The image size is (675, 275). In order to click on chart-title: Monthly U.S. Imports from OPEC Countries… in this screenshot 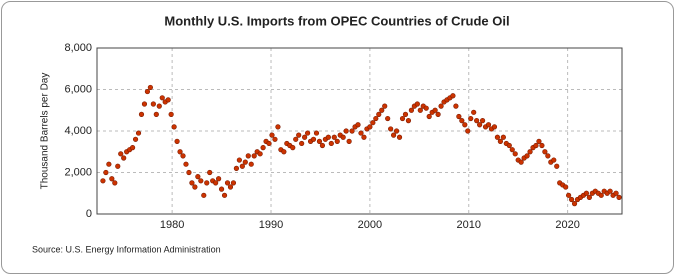, I will do `click(336, 20)`.